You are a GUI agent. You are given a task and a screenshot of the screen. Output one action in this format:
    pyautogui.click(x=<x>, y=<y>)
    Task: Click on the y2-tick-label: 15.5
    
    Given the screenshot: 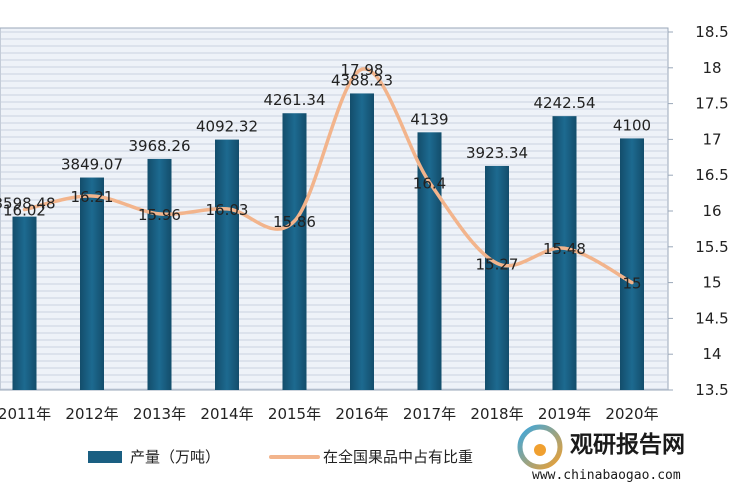 What is the action you would take?
    pyautogui.click(x=711, y=247)
    